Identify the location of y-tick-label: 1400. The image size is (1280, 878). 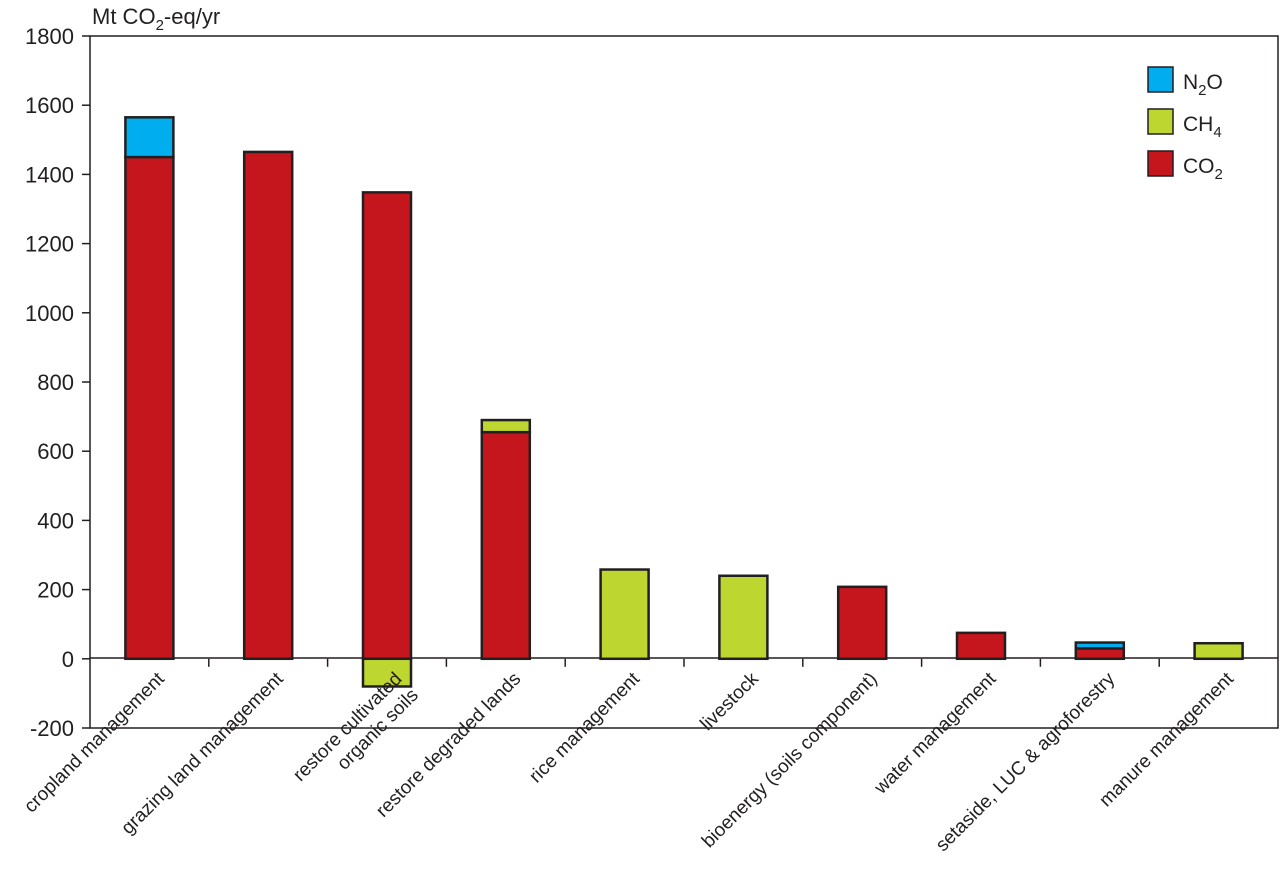
(49, 174).